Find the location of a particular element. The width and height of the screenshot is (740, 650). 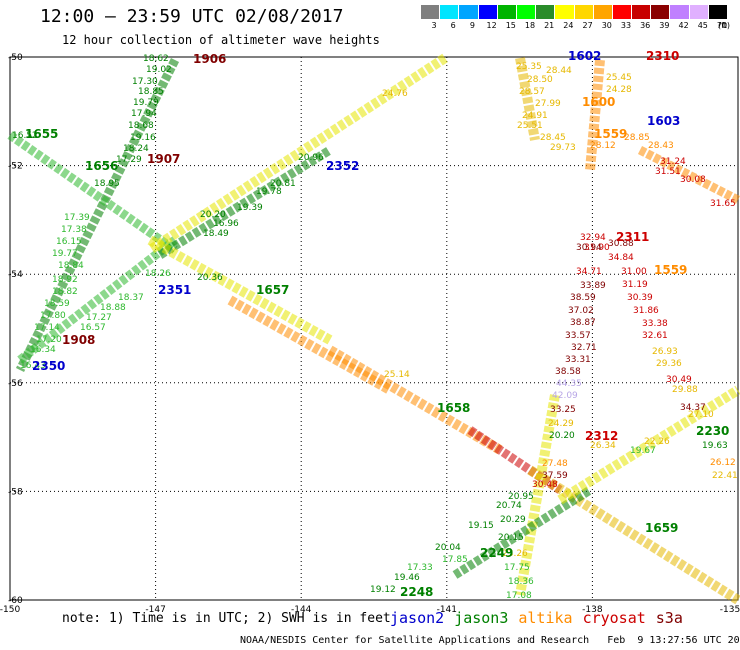

pass-time-label: 2312 is located at coordinates (601, 436).